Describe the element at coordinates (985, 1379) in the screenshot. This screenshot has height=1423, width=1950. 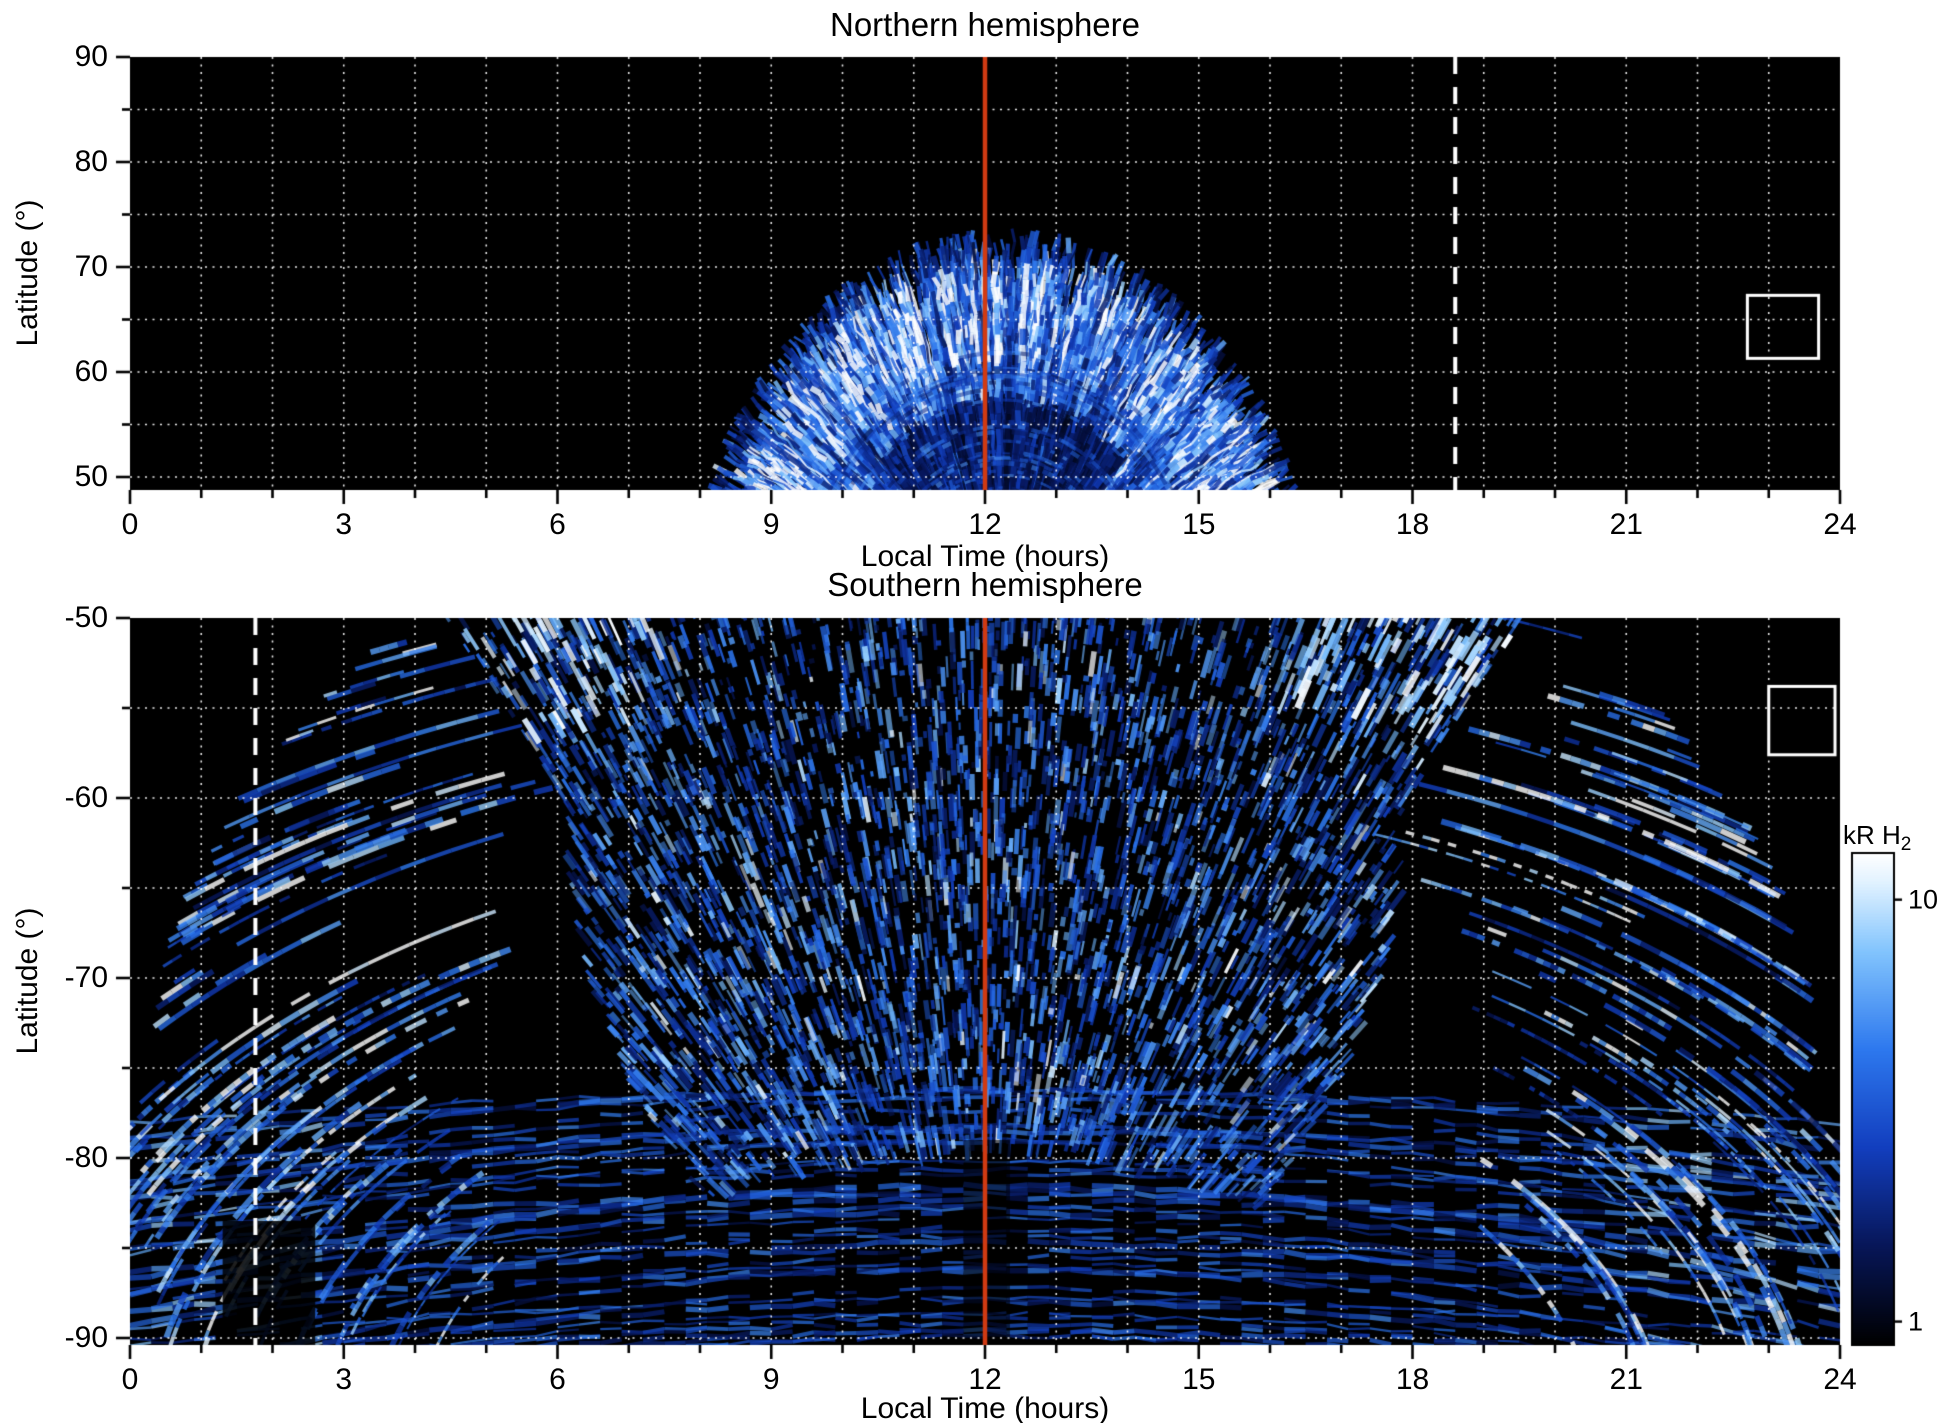
I see `south-x-tick-label: 12` at that location.